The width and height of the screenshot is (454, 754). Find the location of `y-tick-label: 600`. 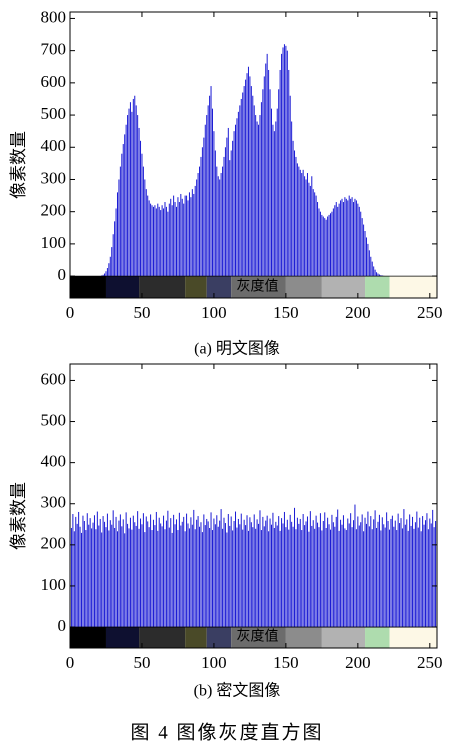

y-tick-label: 600 is located at coordinates (54, 378).